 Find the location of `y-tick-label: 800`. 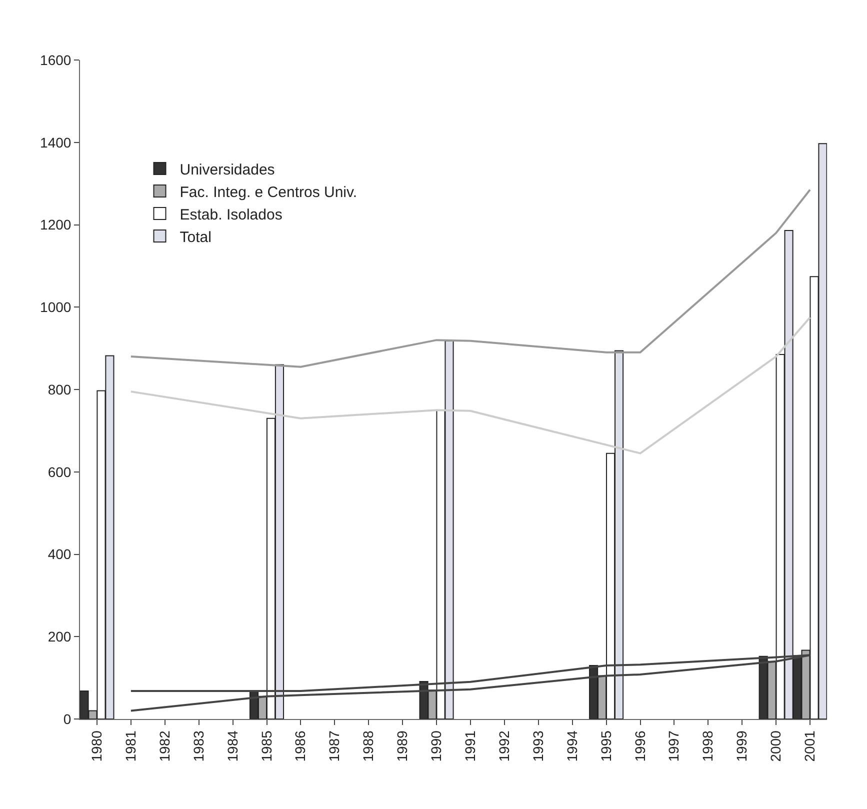

y-tick-label: 800 is located at coordinates (60, 389).